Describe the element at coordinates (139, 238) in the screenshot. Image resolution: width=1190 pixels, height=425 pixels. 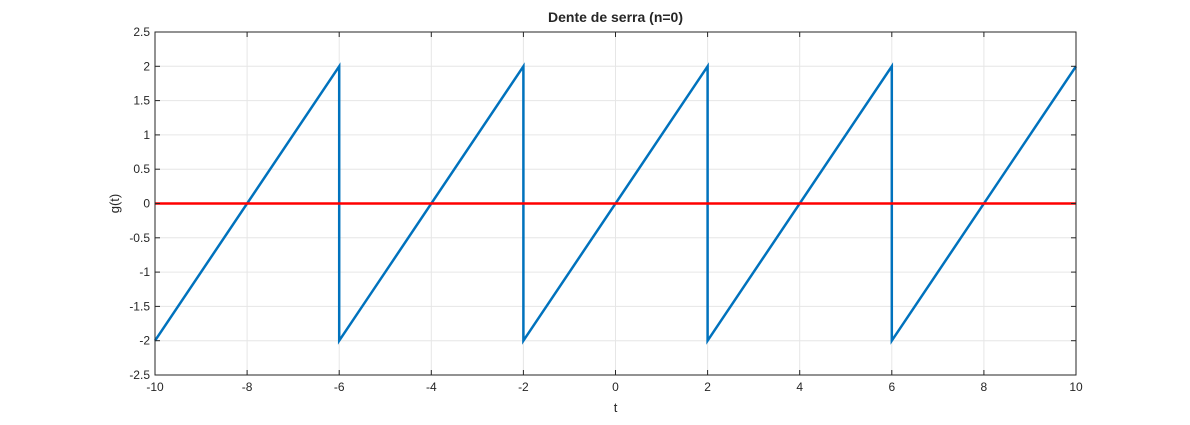
I see `y-tick-label: -0.5` at that location.